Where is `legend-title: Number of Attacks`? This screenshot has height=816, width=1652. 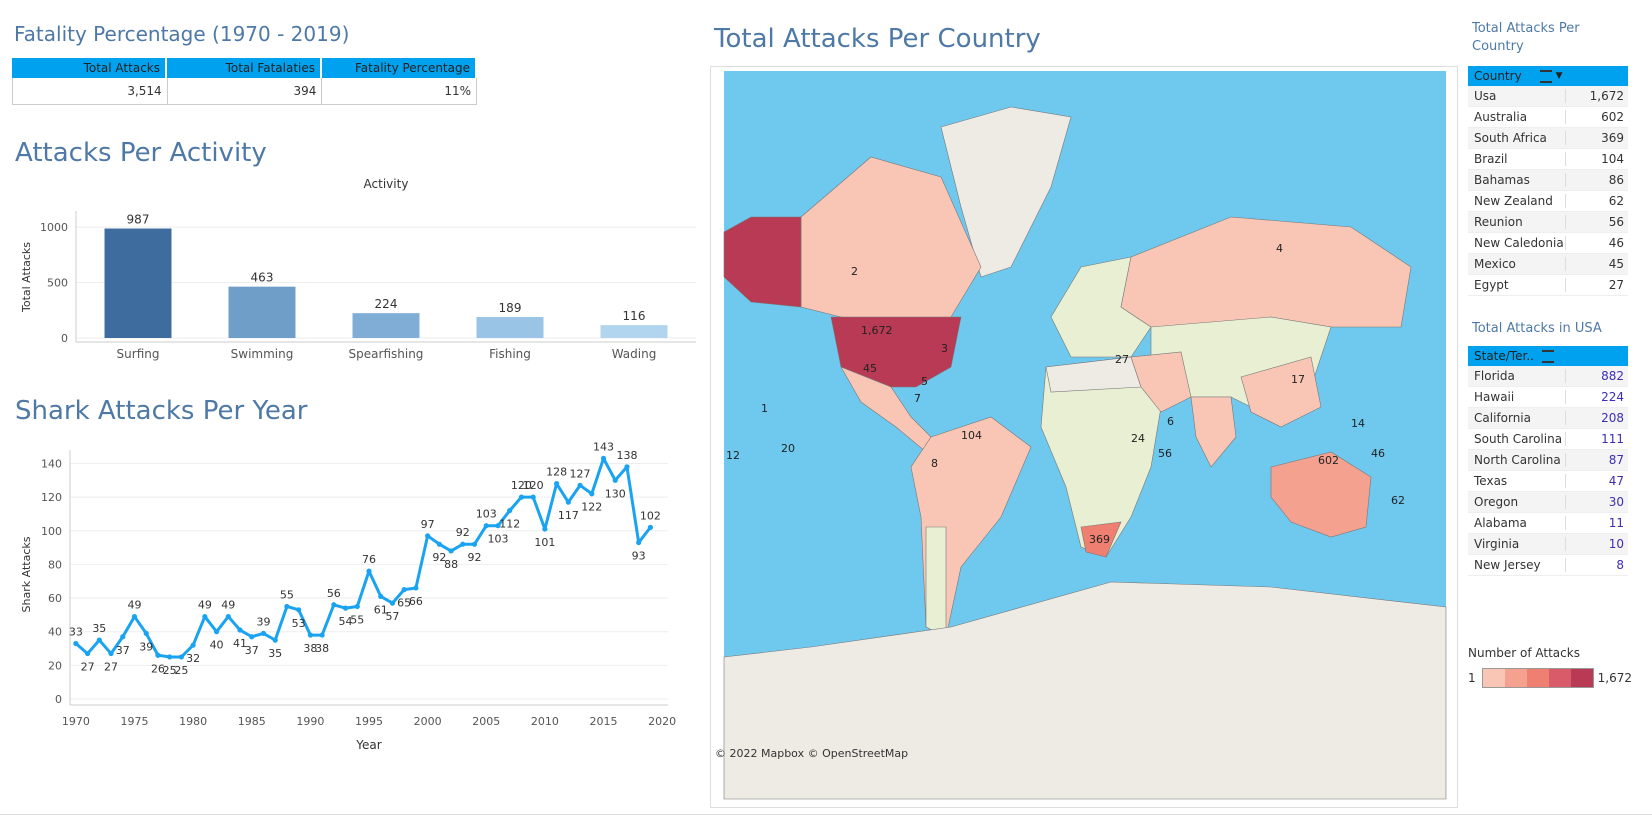 legend-title: Number of Attacks is located at coordinates (1524, 653).